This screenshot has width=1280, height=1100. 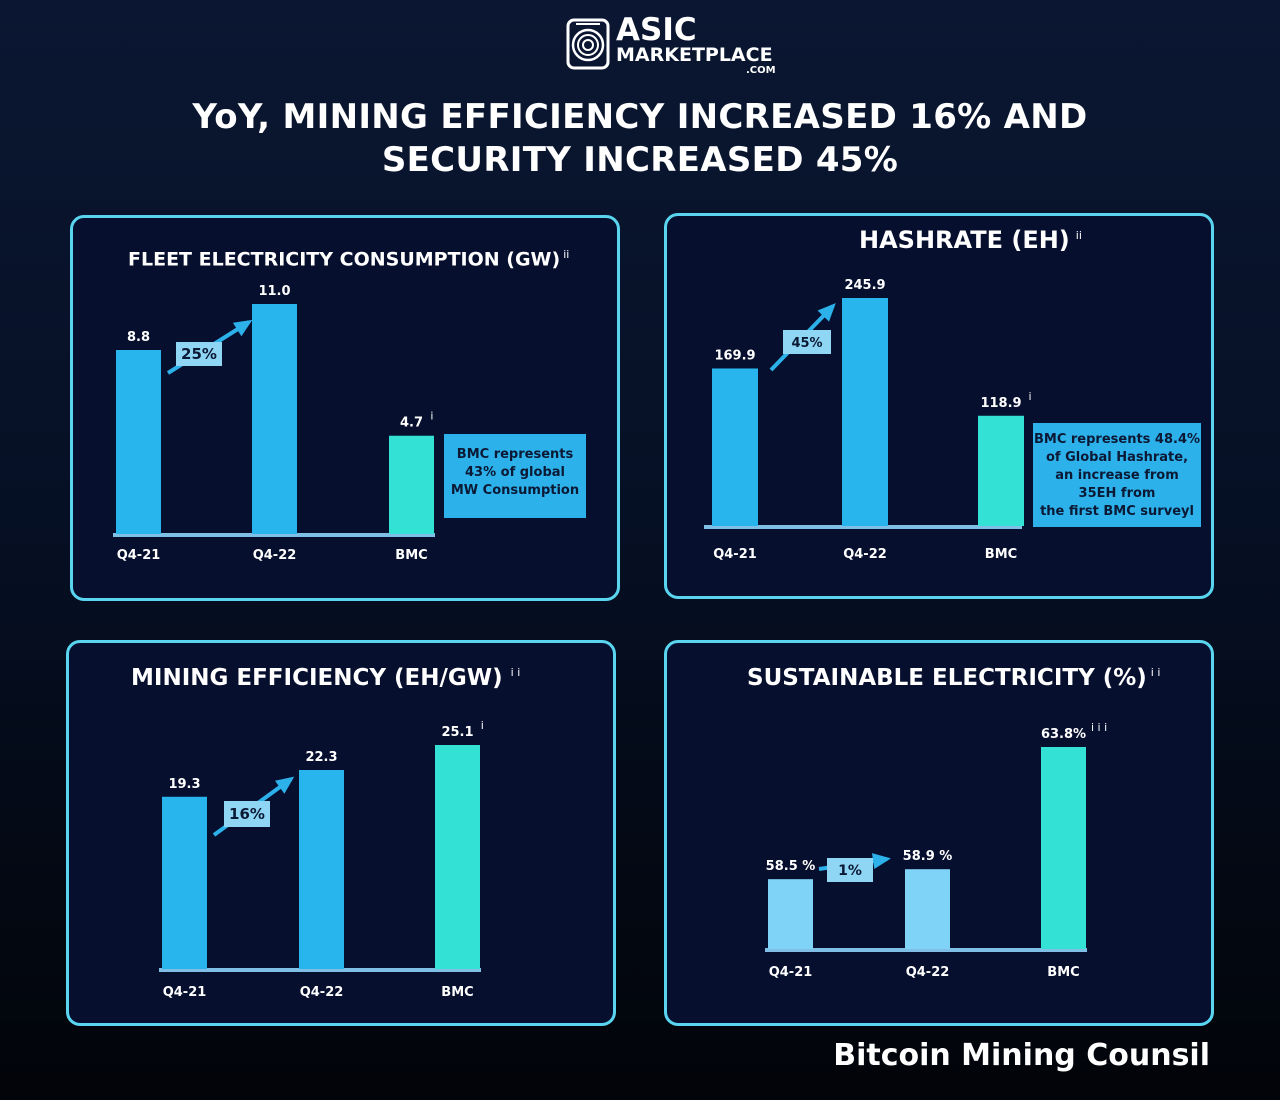 I want to click on value-label: 8.8, so click(x=138, y=337).